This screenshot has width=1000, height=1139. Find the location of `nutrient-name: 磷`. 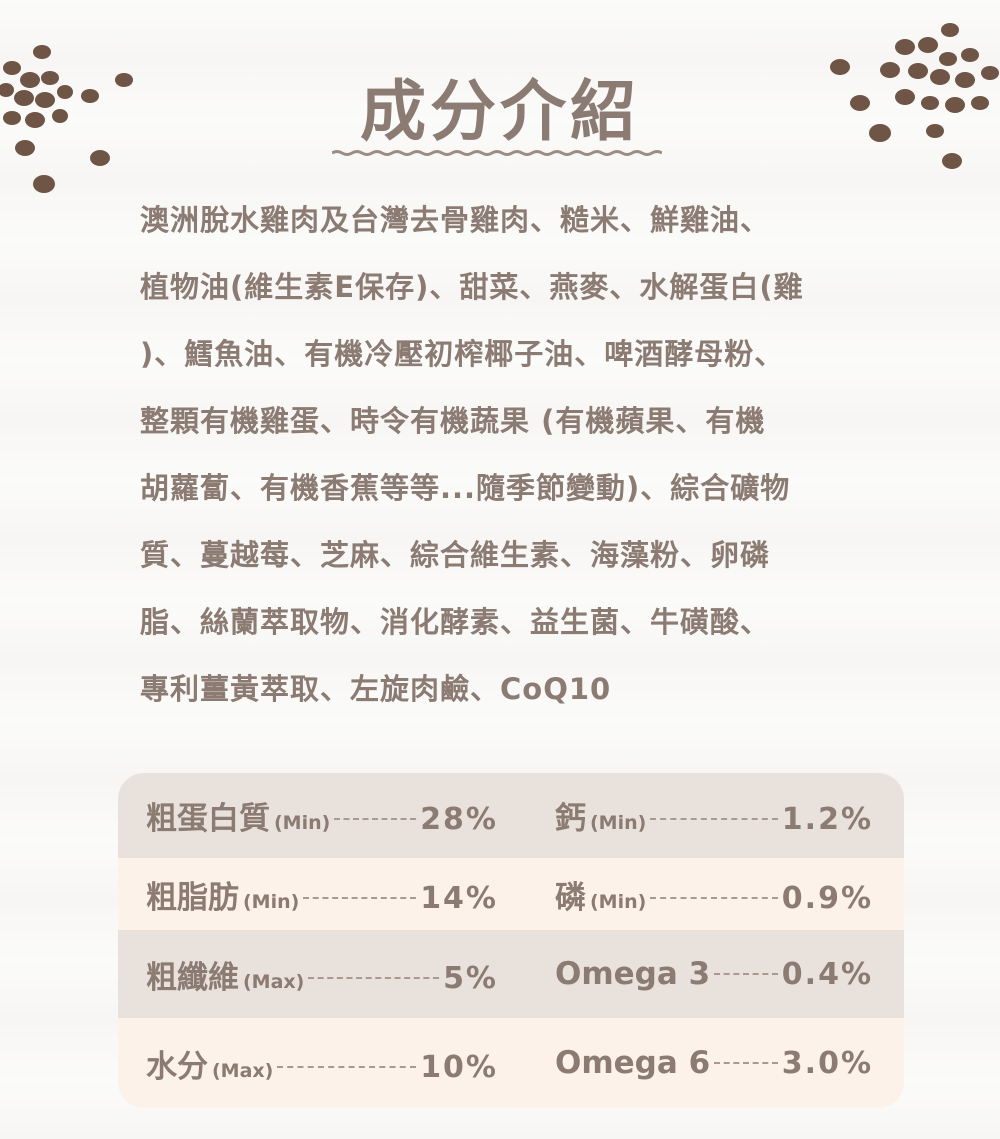

nutrient-name: 磷 is located at coordinates (570, 897).